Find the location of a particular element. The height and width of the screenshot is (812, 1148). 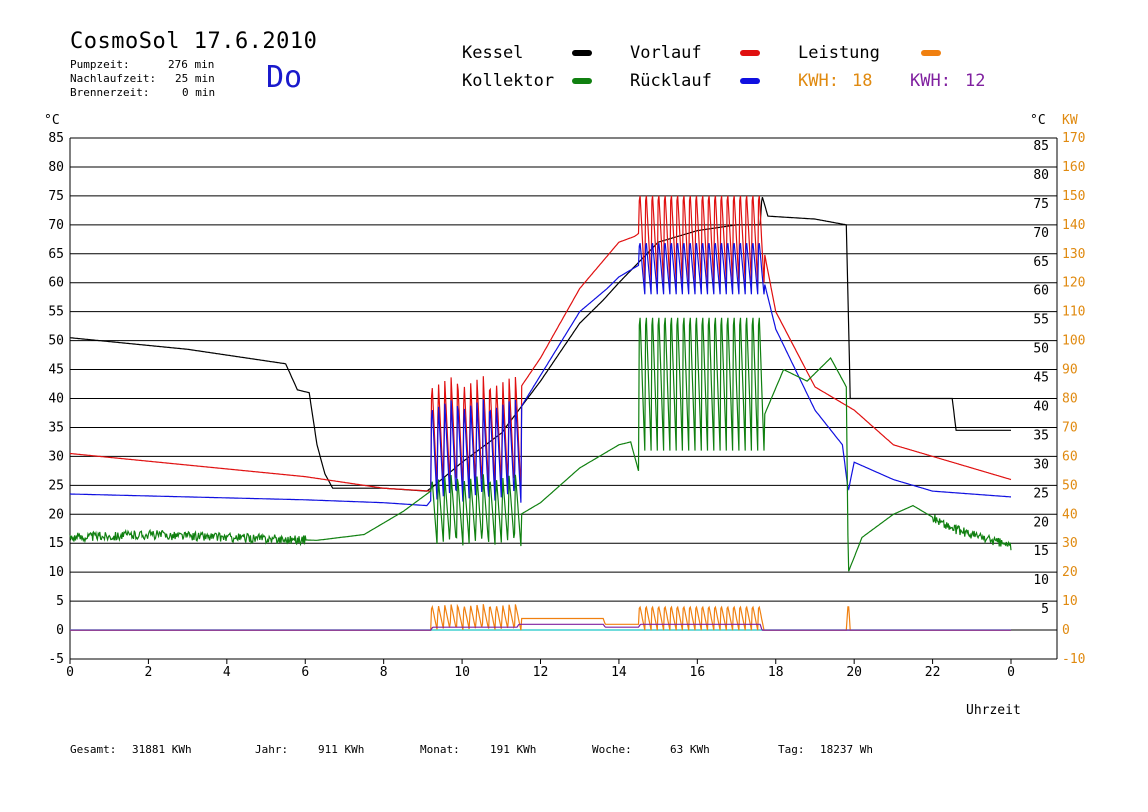

y-tick-left: 75 is located at coordinates (56, 196).